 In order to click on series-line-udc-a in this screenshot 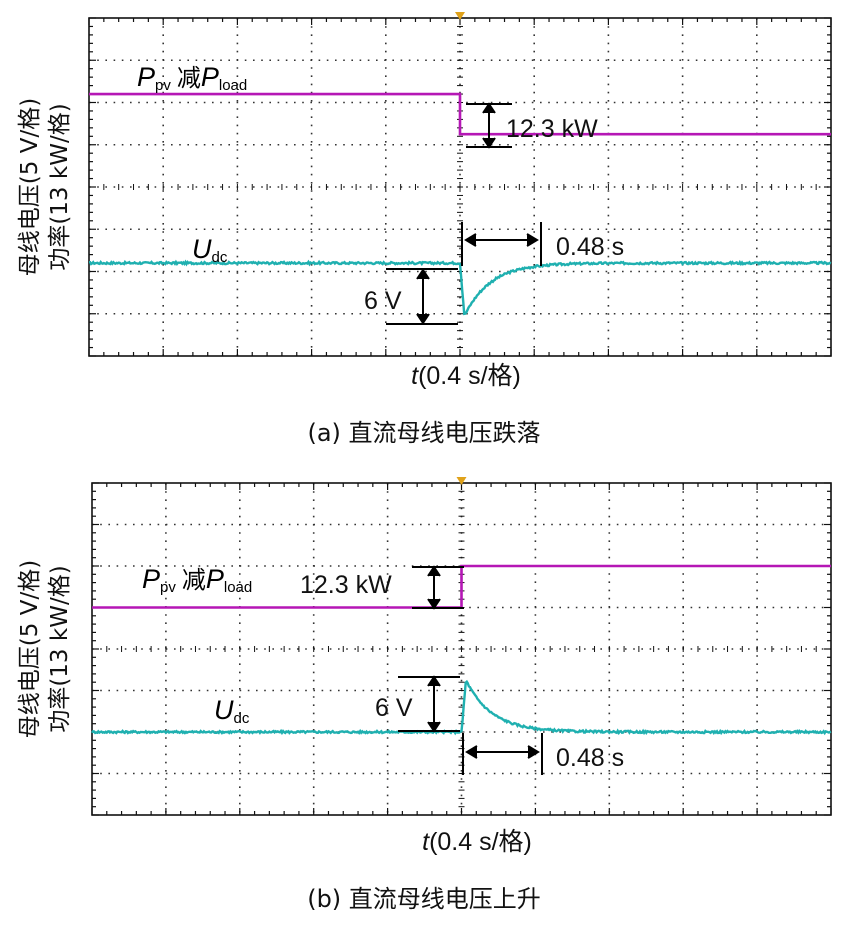, I will do `click(460, 287)`.